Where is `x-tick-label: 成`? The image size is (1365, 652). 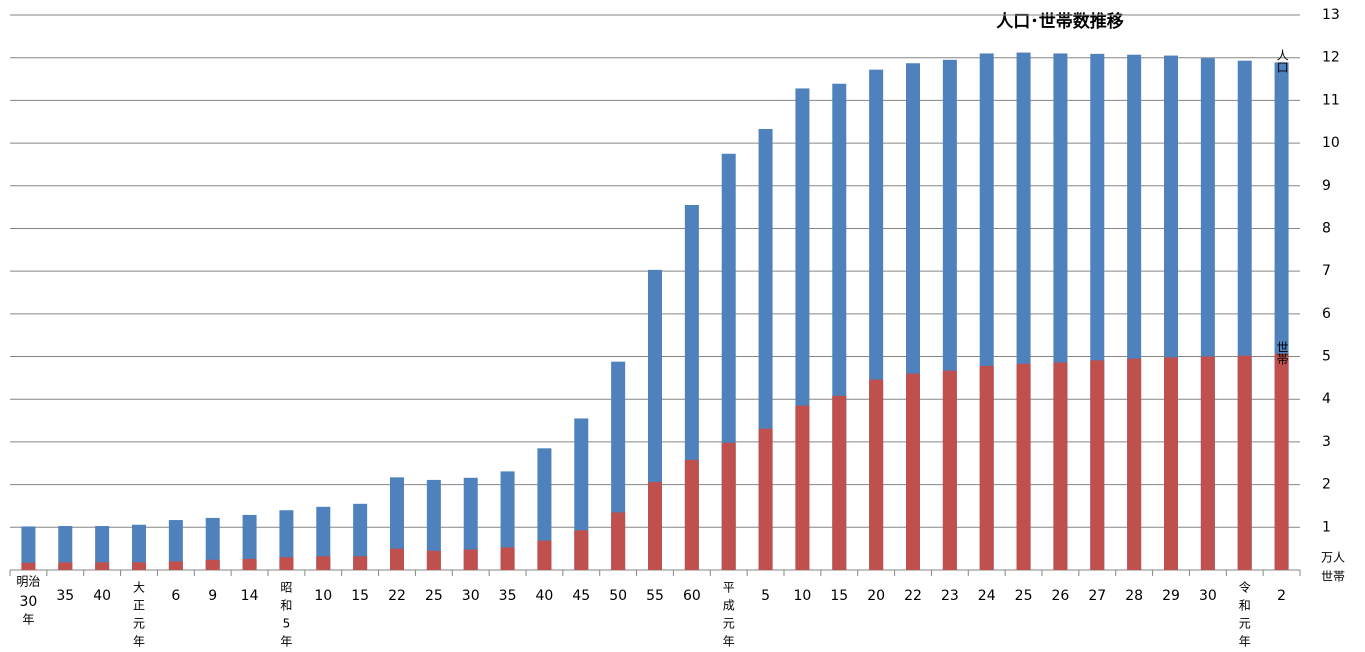 x-tick-label: 成 is located at coordinates (729, 606).